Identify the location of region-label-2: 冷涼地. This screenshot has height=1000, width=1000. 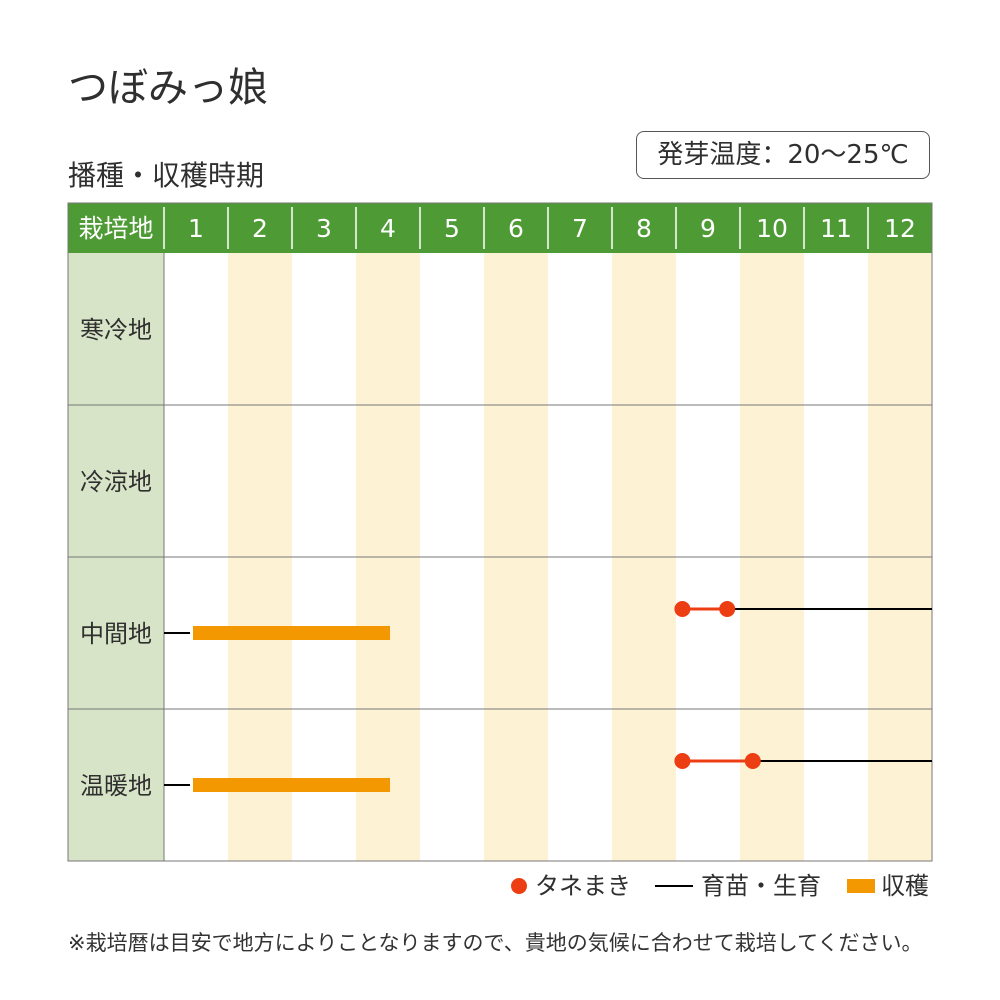
(116, 482).